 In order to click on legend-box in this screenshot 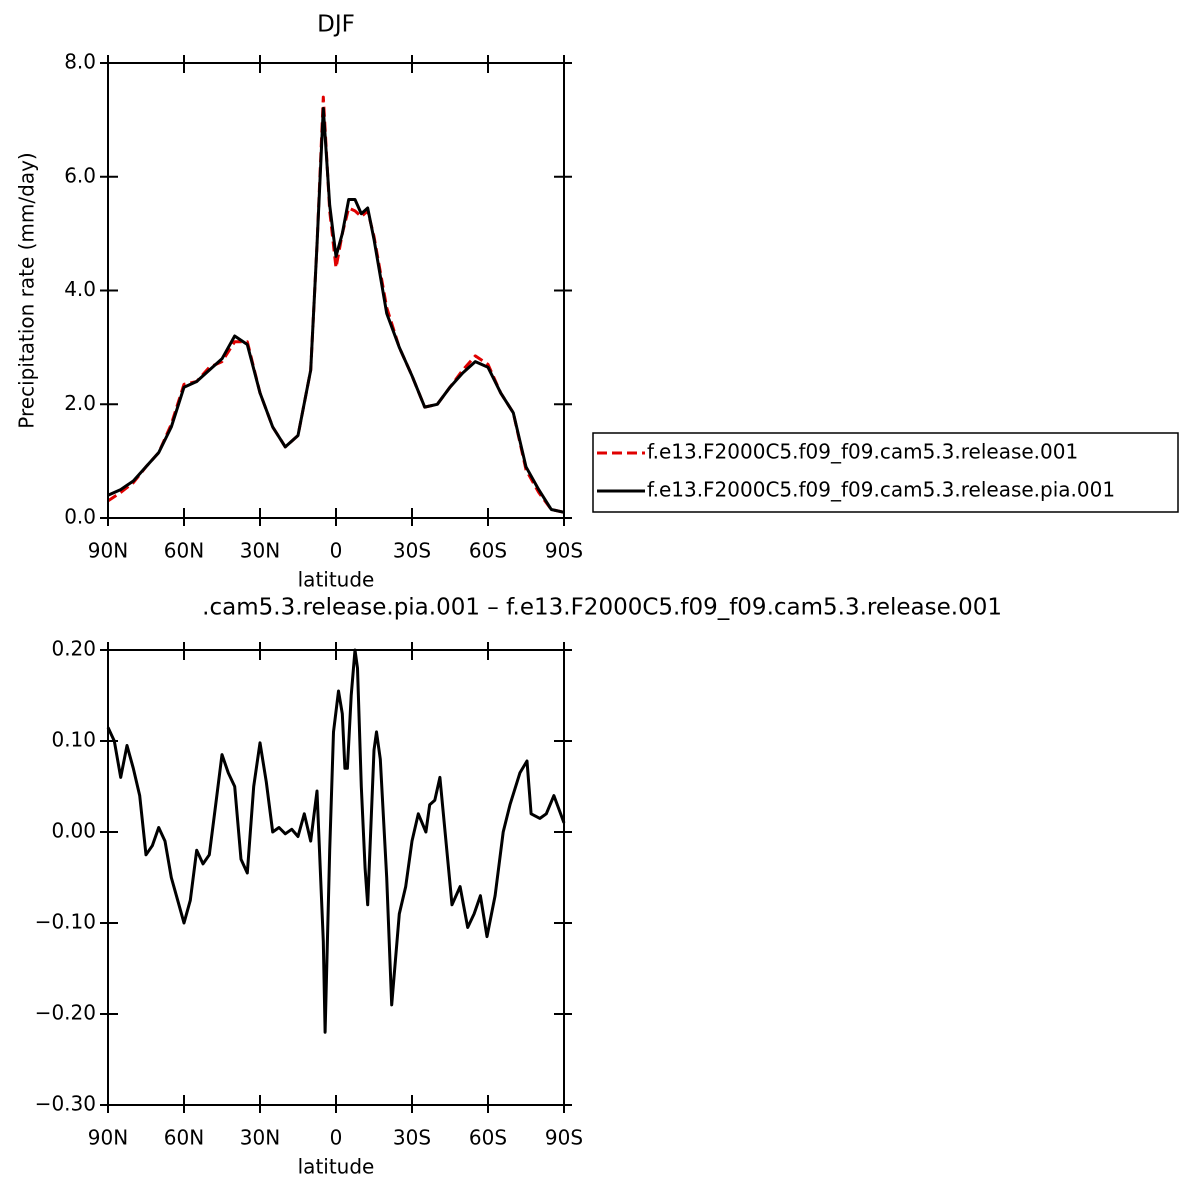, I will do `click(885, 472)`.